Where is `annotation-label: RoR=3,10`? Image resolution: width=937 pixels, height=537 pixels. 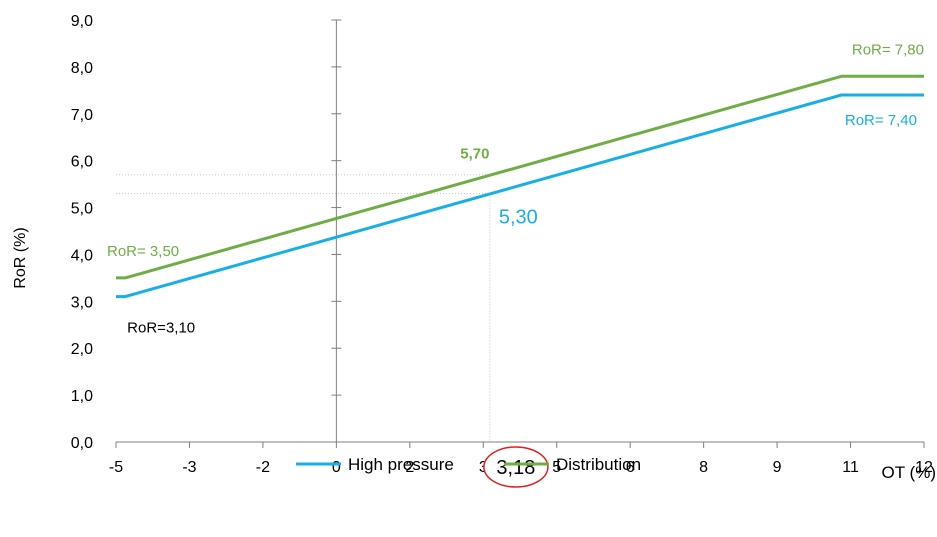
annotation-label: RoR=3,10 is located at coordinates (161, 328).